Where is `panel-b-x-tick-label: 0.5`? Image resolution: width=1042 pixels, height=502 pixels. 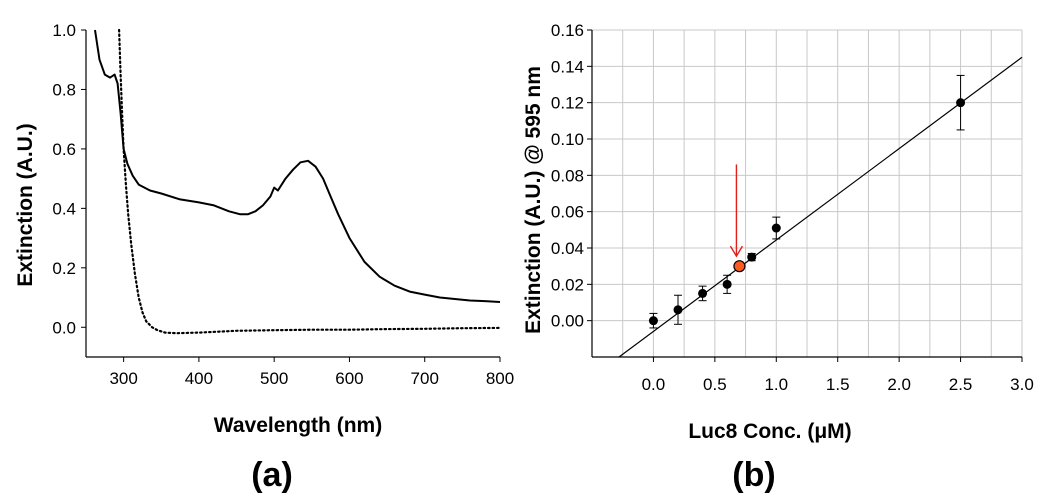 panel-b-x-tick-label: 0.5 is located at coordinates (715, 384).